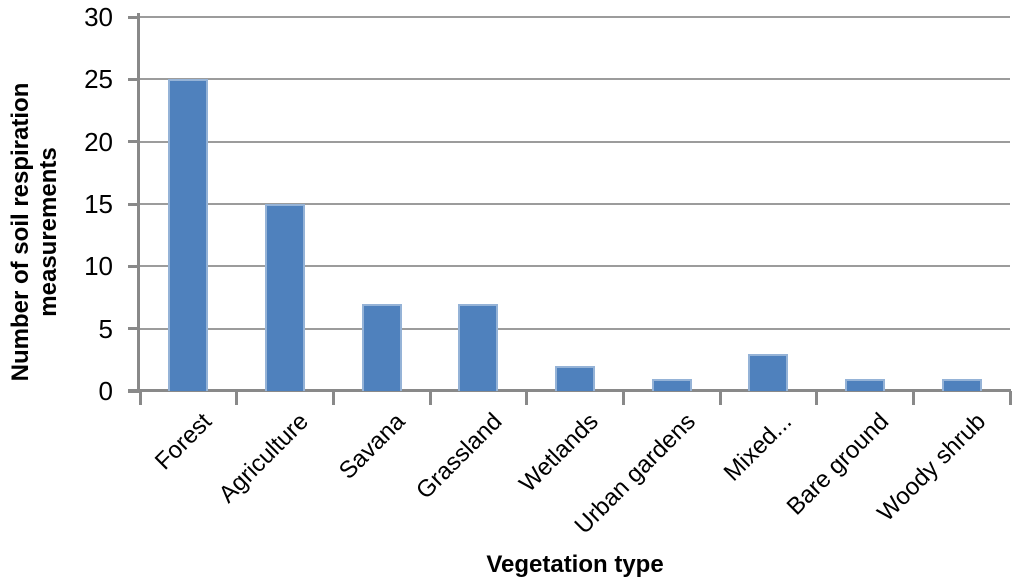  What do you see at coordinates (961, 384) in the screenshot?
I see `bar-woody-shrub` at bounding box center [961, 384].